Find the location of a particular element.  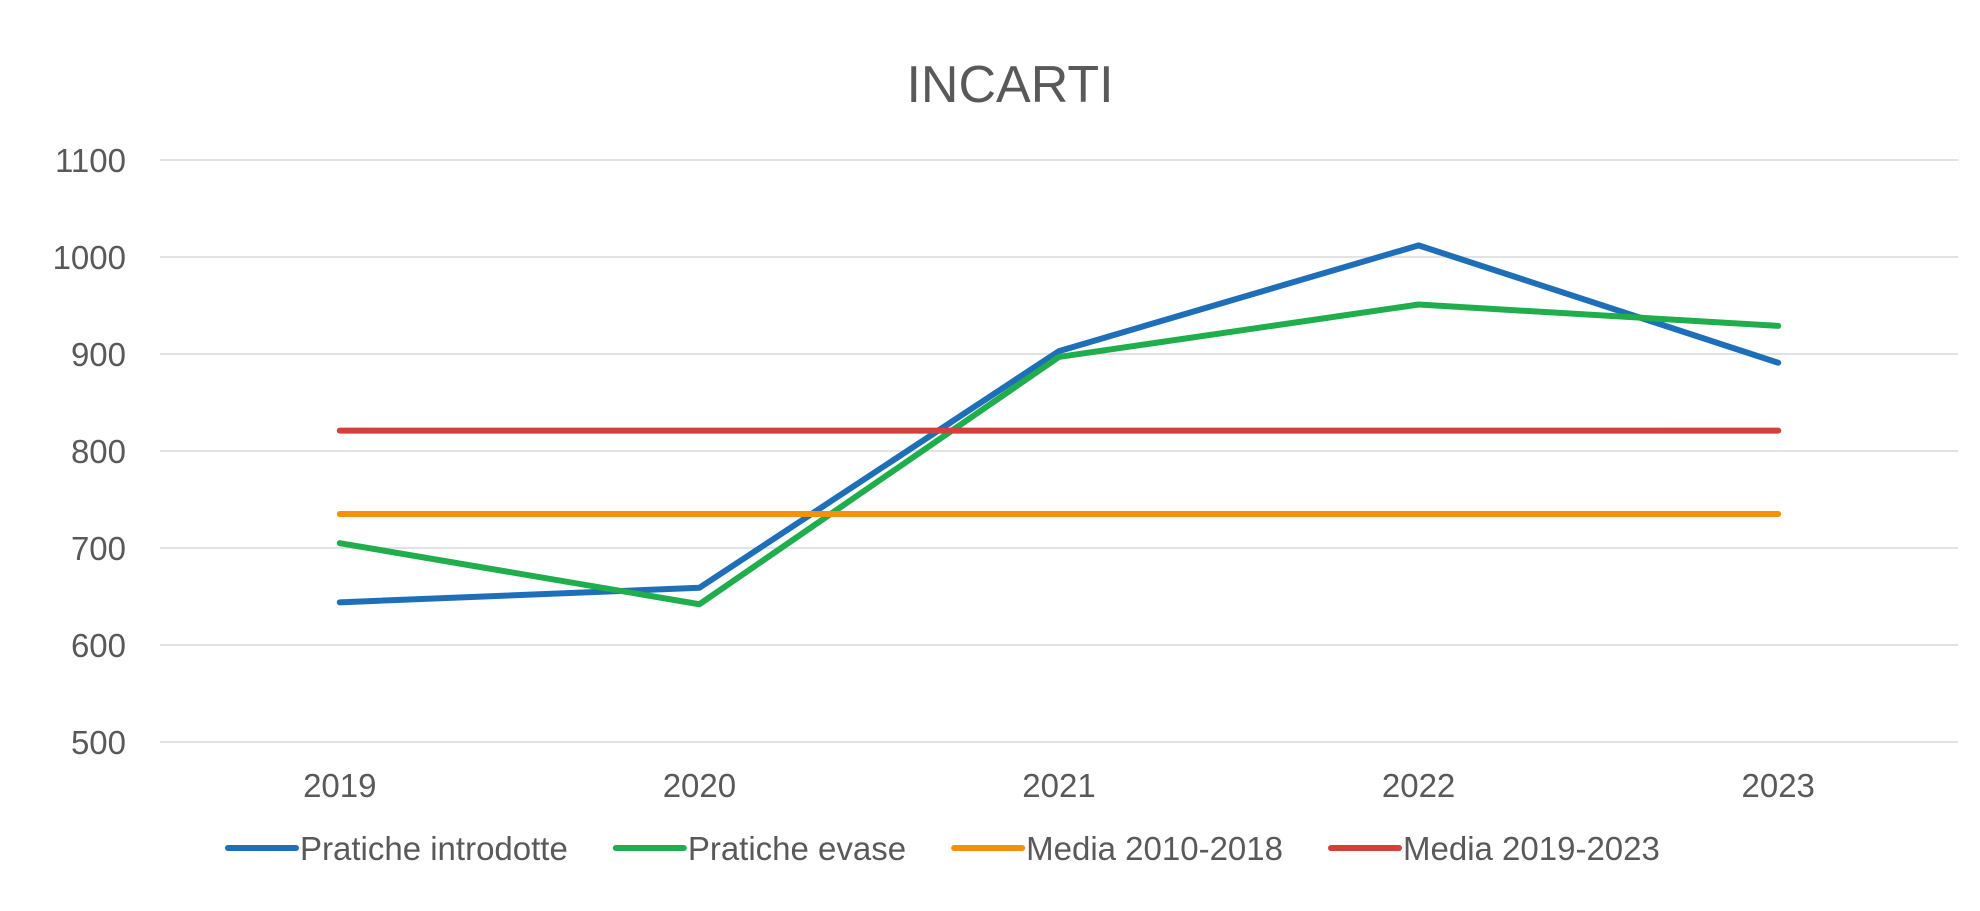

legend-label: Media 2019-2023 is located at coordinates (1531, 848).